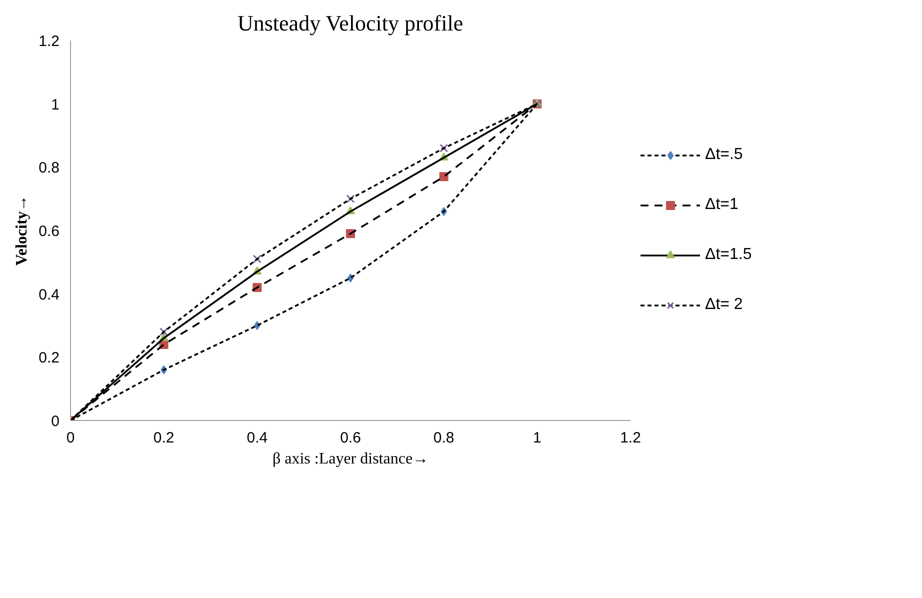 The image size is (922, 598). I want to click on y-tick-label: 0, so click(55, 421).